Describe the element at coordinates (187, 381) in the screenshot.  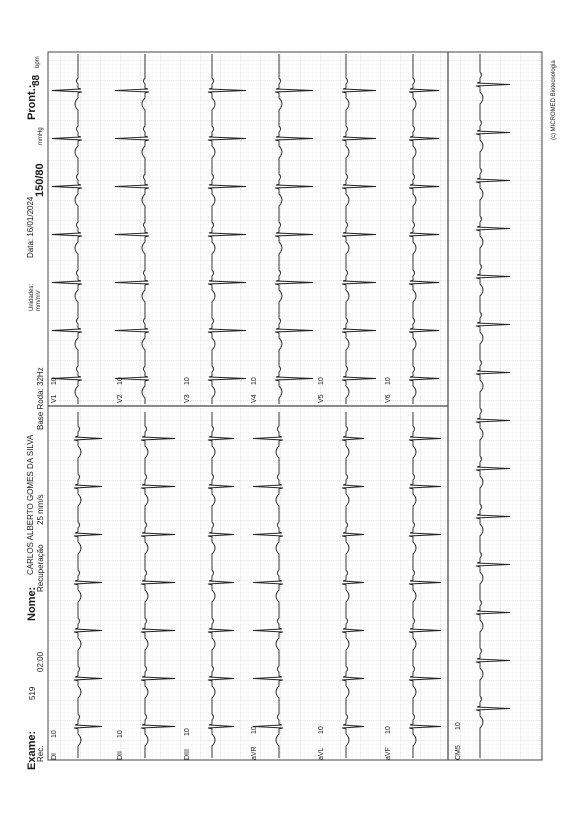
I see `lead-gain-v3: 10` at that location.